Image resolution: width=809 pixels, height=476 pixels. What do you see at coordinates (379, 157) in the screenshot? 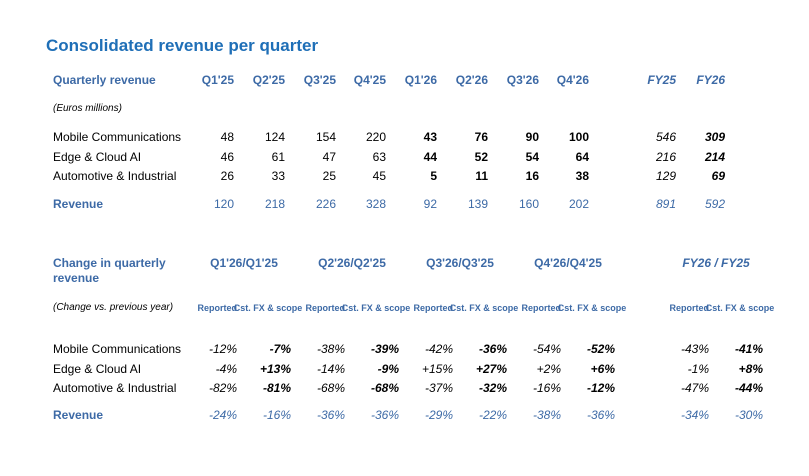
I see `cell: 63` at bounding box center [379, 157].